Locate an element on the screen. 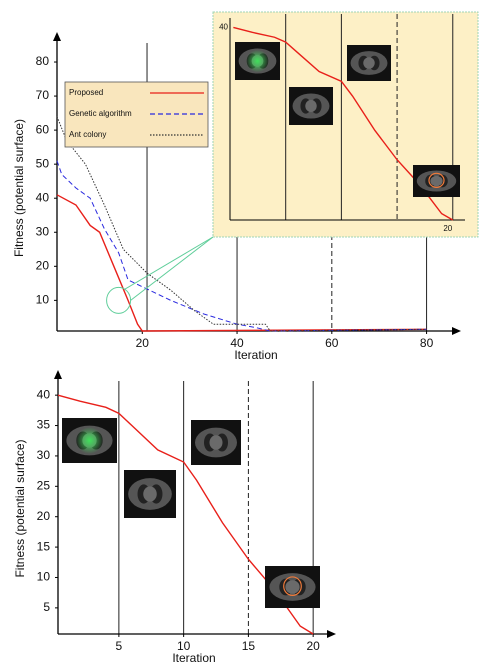  x-tick-label: 15 is located at coordinates (249, 646).